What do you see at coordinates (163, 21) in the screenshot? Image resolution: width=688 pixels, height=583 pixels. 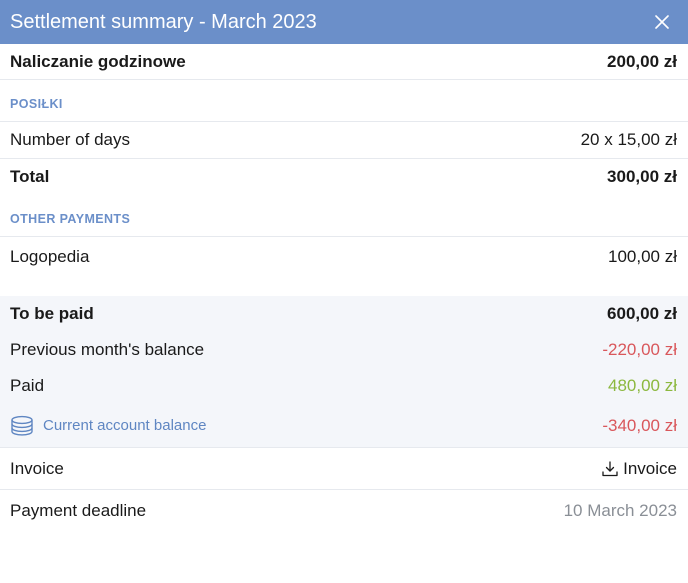 I see `modal-title: Settlement summary - March 2023` at bounding box center [163, 21].